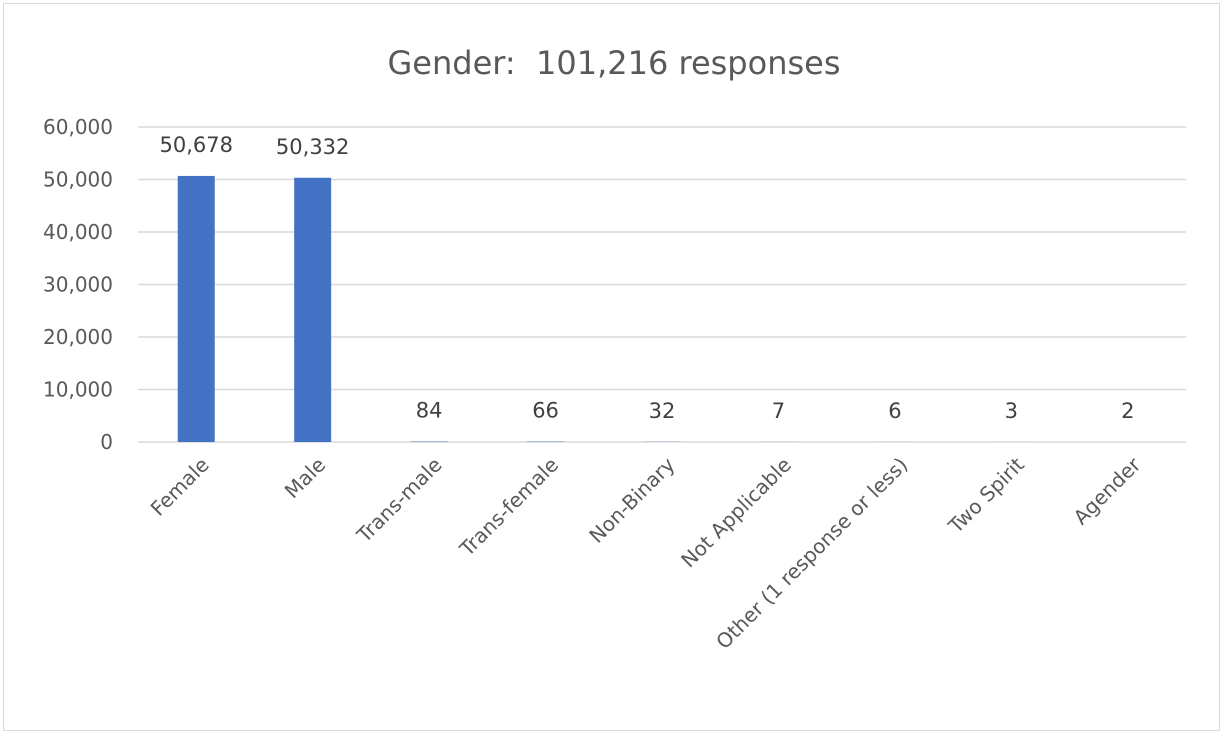 Image resolution: width=1225 pixels, height=736 pixels. I want to click on y-axis-ticks: 0 10,000 20,000 30,000 40,000 50,000 60,000, so click(78, 284).